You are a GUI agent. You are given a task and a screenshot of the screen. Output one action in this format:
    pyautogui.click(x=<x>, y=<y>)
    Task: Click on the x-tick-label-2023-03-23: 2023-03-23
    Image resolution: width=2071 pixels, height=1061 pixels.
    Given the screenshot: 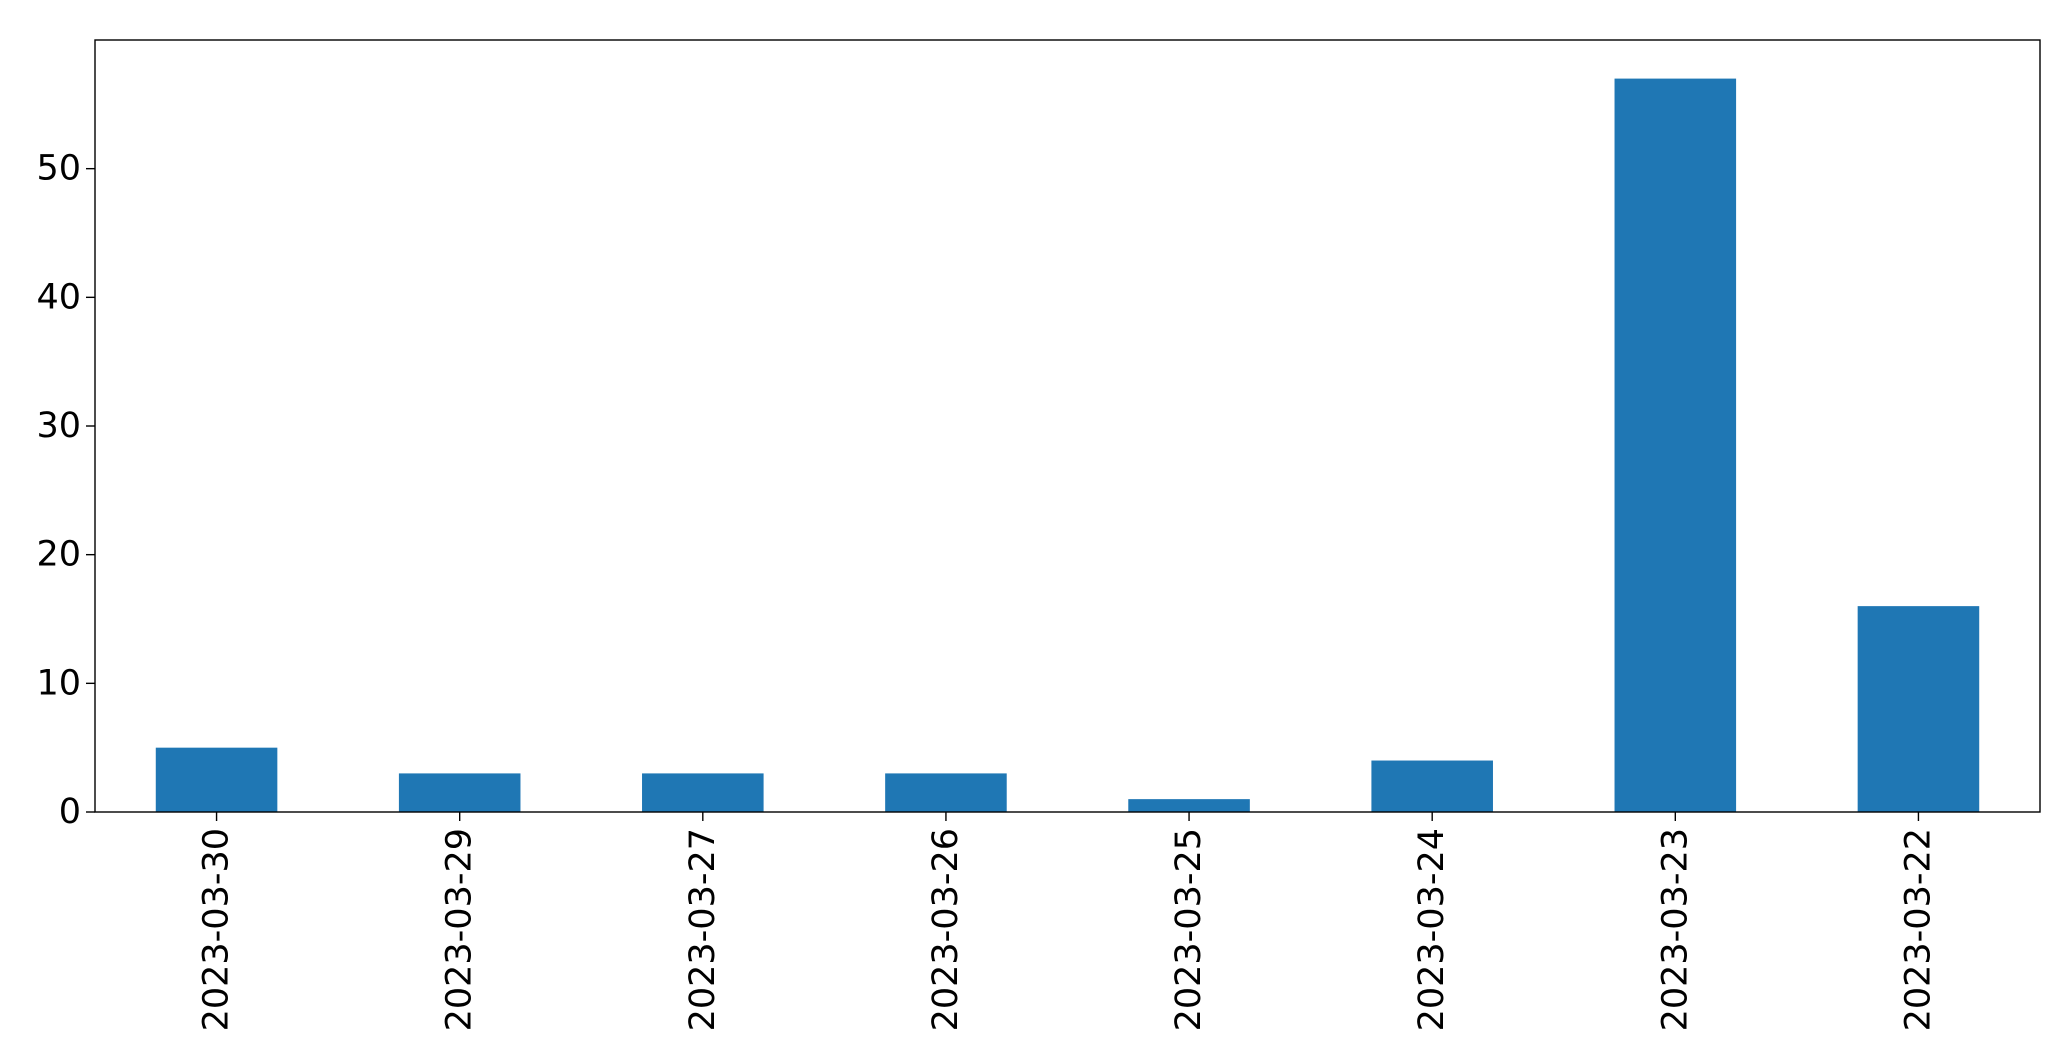 What is the action you would take?
    pyautogui.click(x=1675, y=929)
    